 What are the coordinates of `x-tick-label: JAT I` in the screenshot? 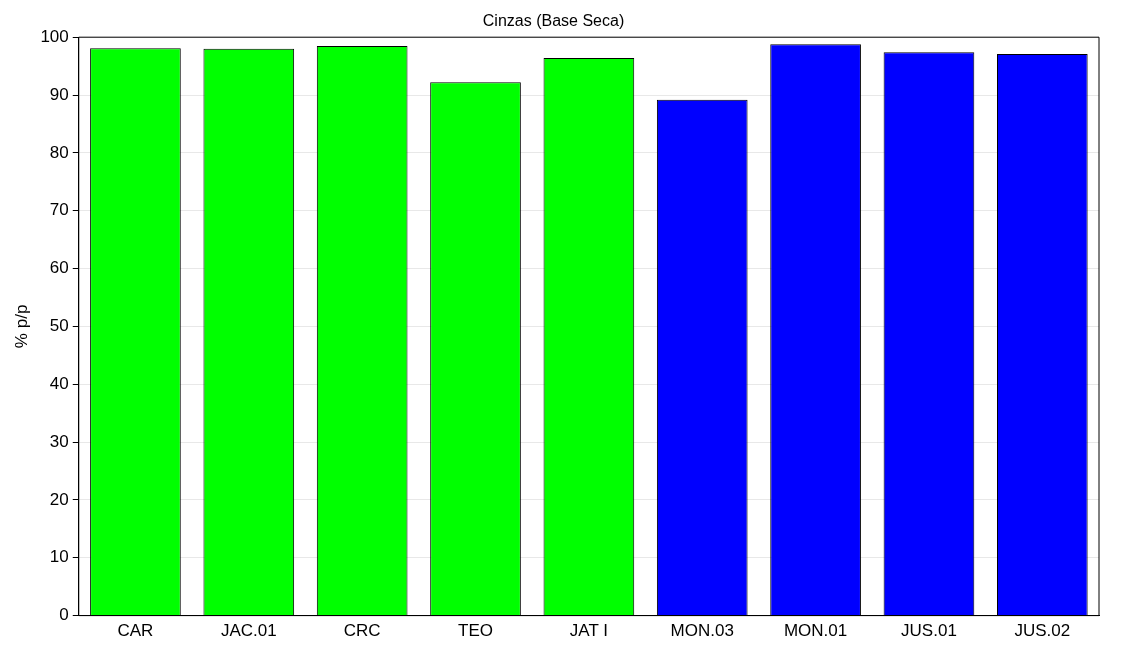 It's located at (588, 631).